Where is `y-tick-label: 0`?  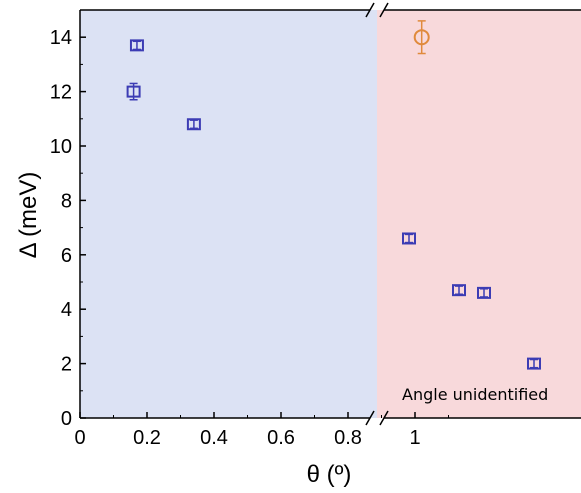 y-tick-label: 0 is located at coordinates (66, 419).